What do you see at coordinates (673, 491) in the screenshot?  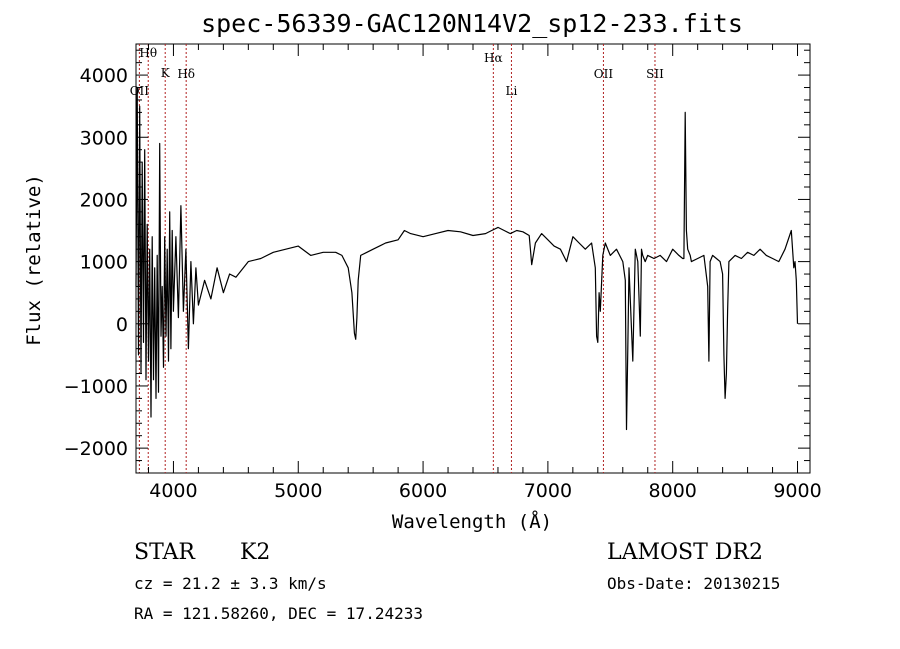 I see `x-tick-label: 8000` at bounding box center [673, 491].